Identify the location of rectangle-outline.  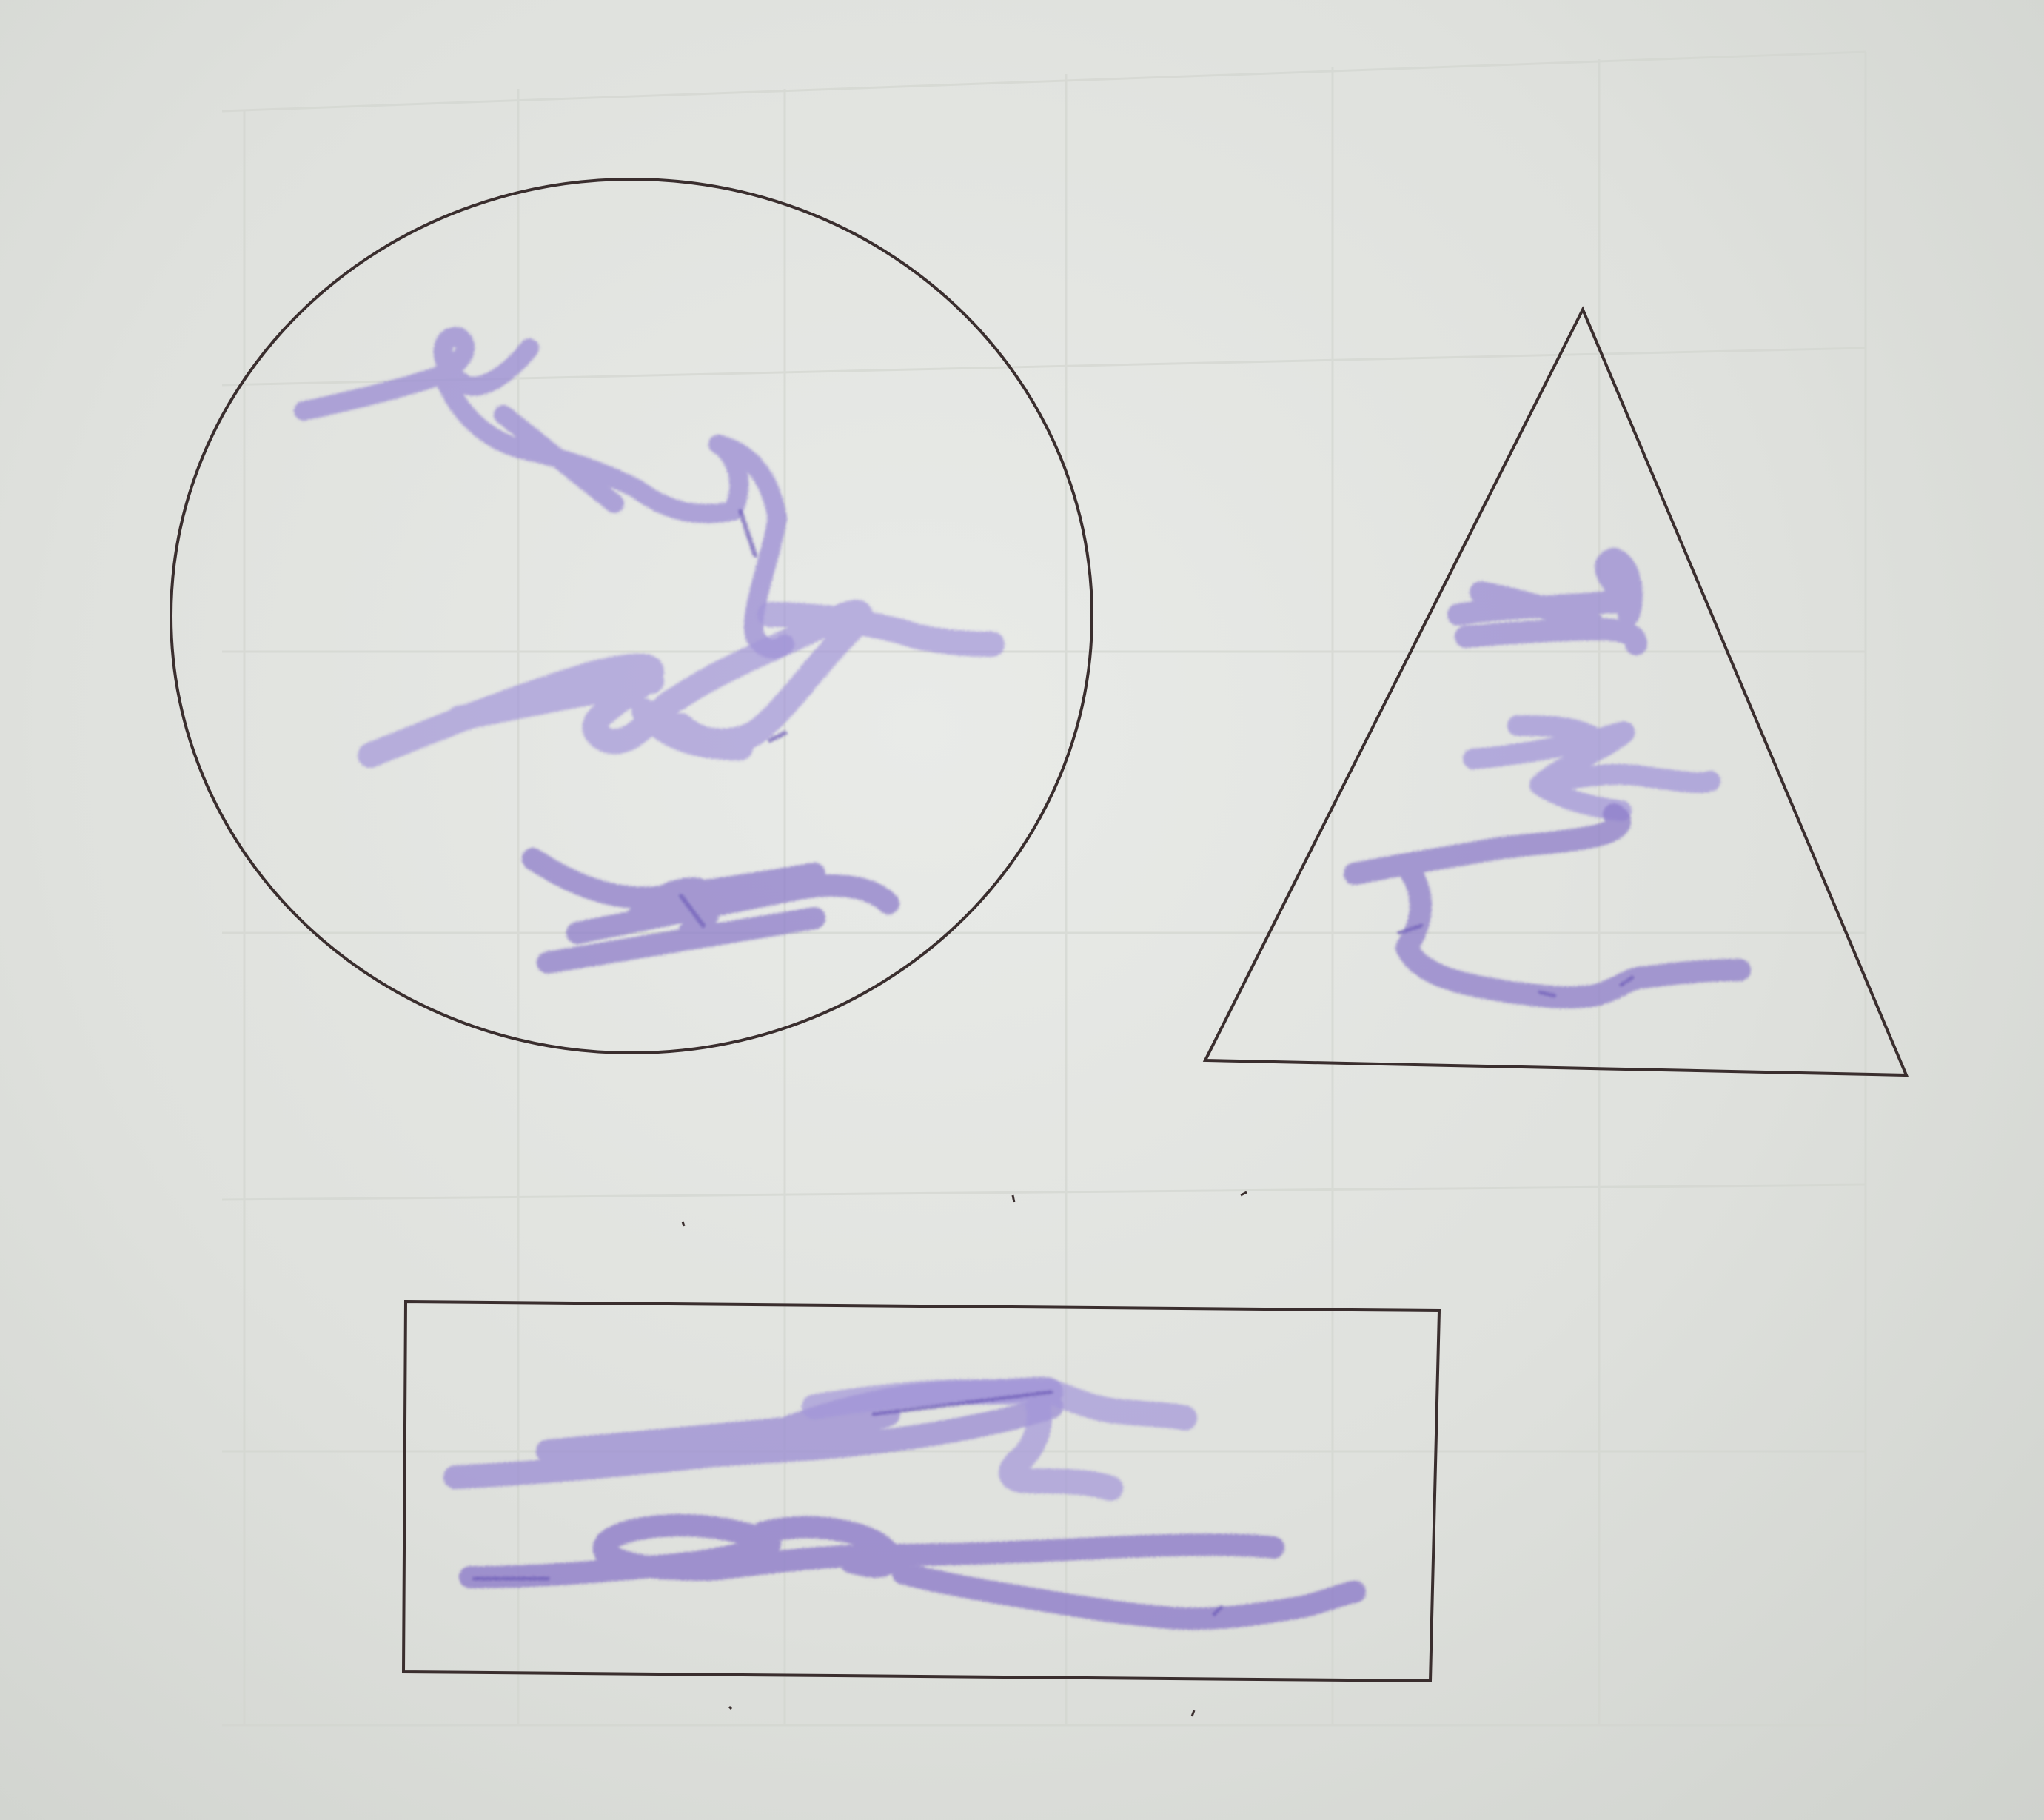
(921, 1491).